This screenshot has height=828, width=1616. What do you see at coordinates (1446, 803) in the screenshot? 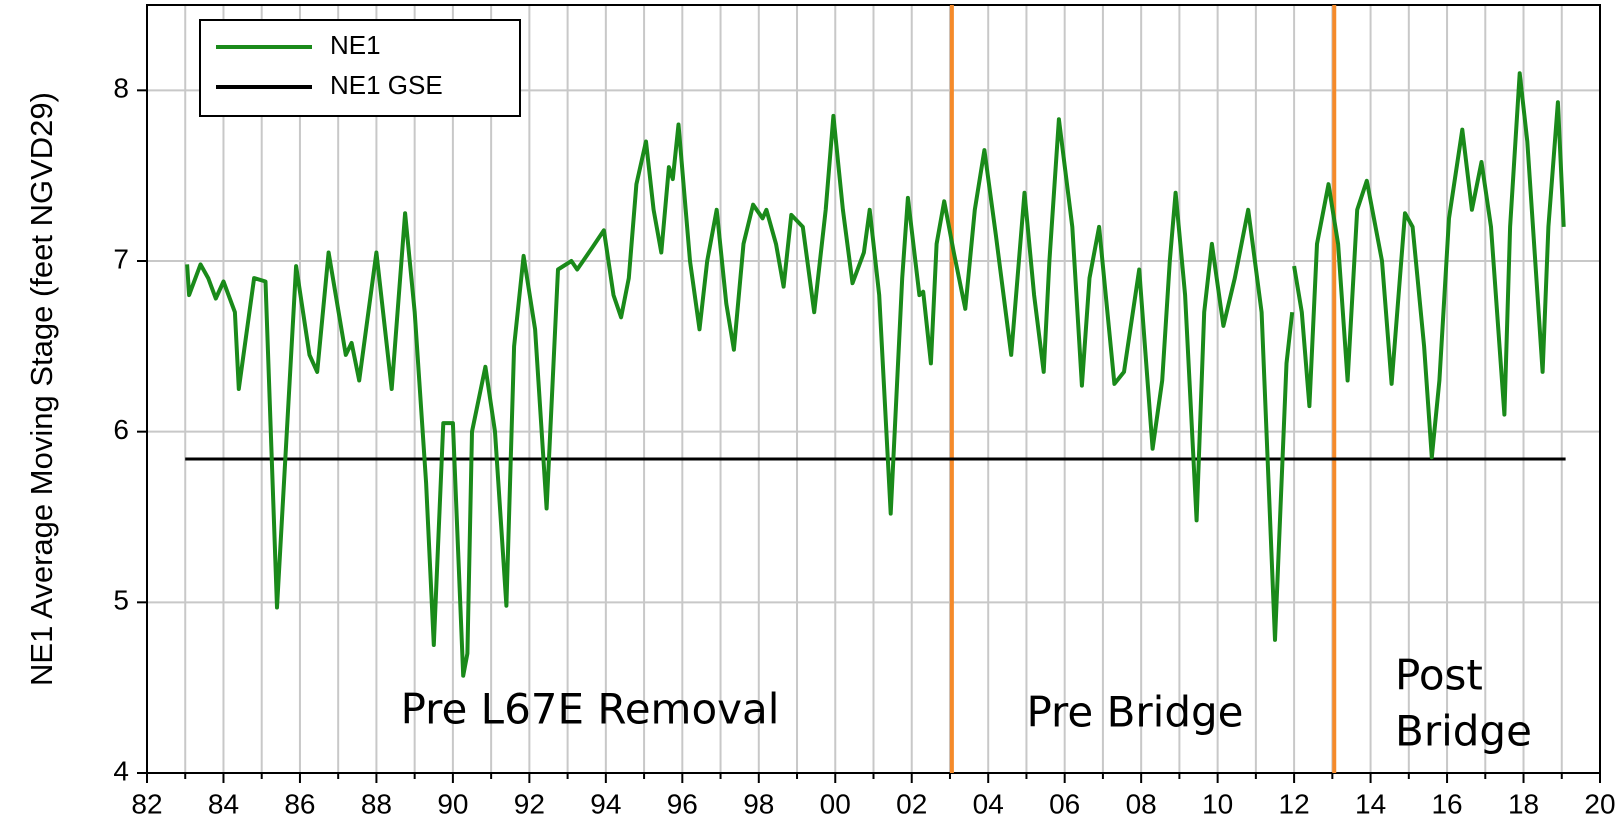
I see `x-tick-label: 16` at bounding box center [1446, 803].